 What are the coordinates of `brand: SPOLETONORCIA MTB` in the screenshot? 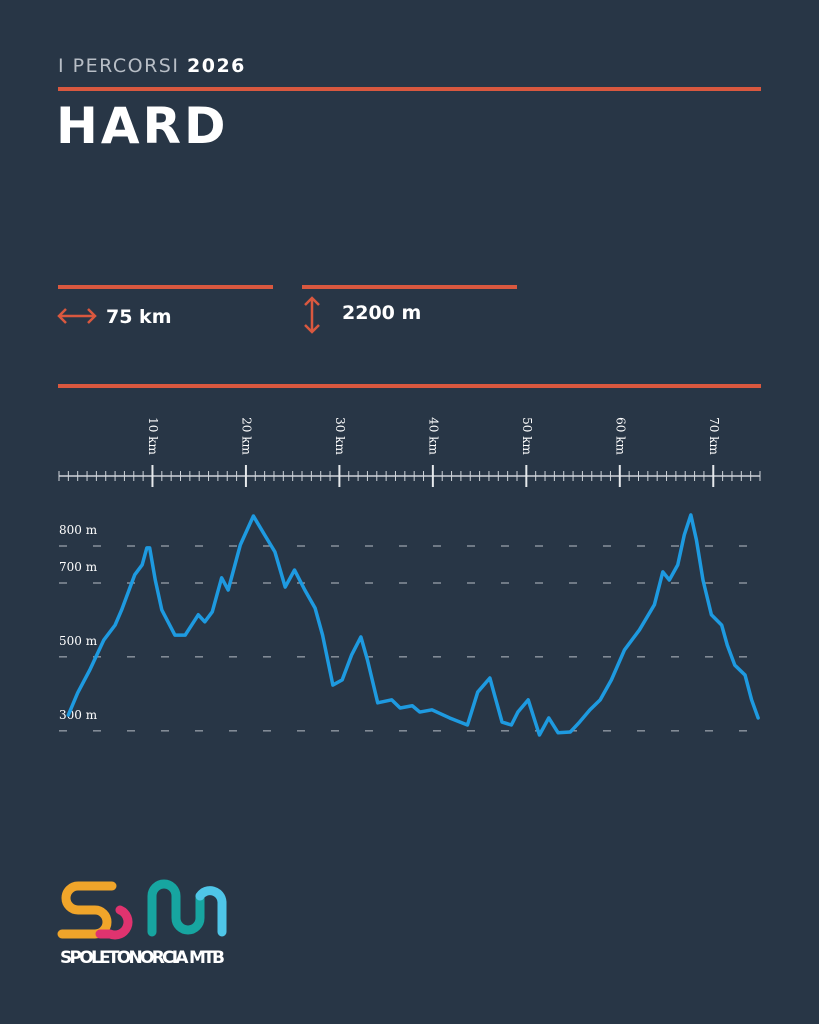 It's located at (142, 958).